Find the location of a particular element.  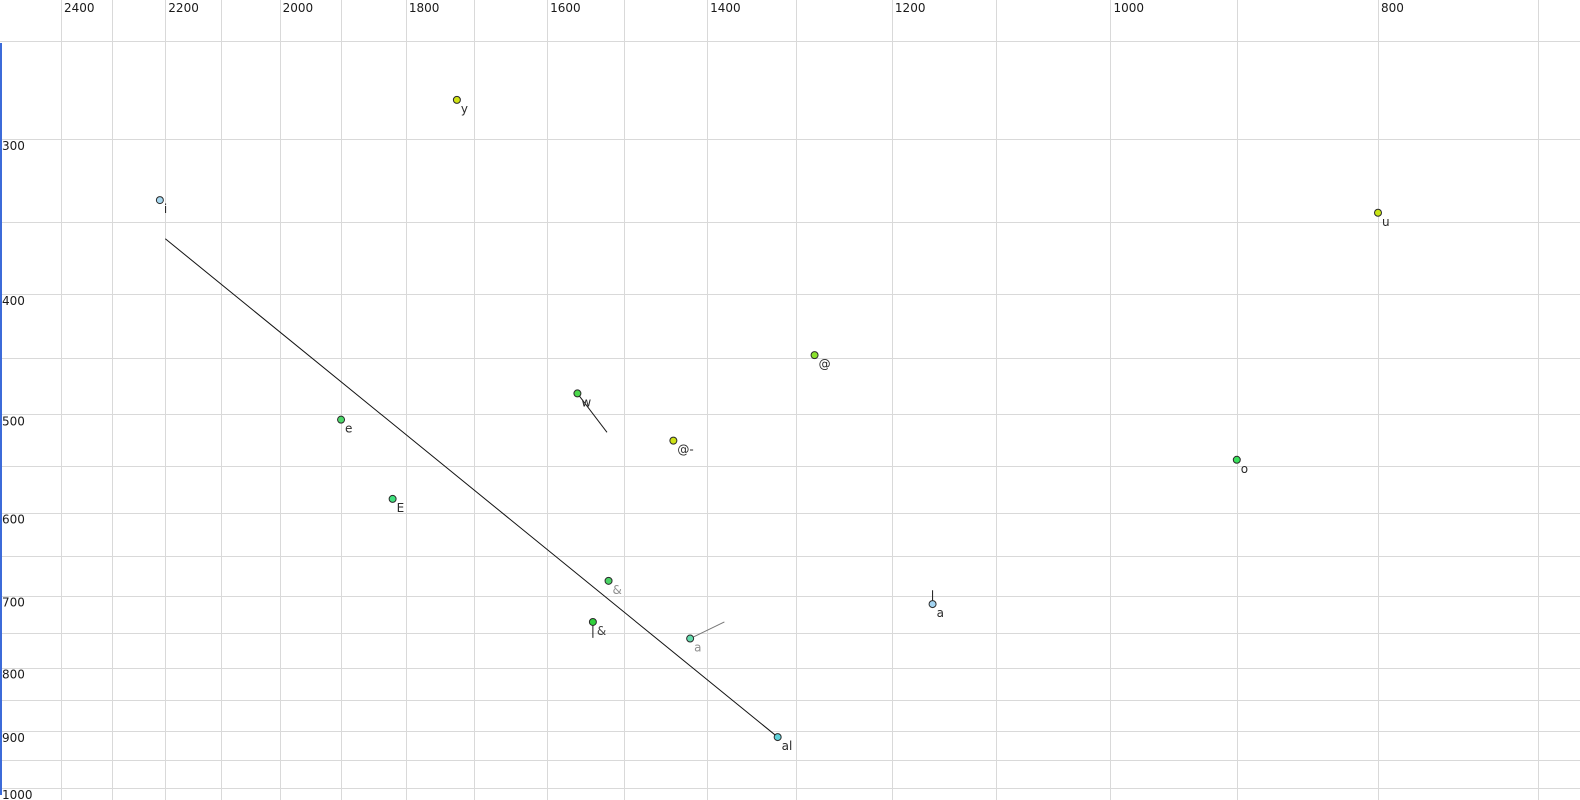

y-tick-label-400: 400 is located at coordinates (13, 301).